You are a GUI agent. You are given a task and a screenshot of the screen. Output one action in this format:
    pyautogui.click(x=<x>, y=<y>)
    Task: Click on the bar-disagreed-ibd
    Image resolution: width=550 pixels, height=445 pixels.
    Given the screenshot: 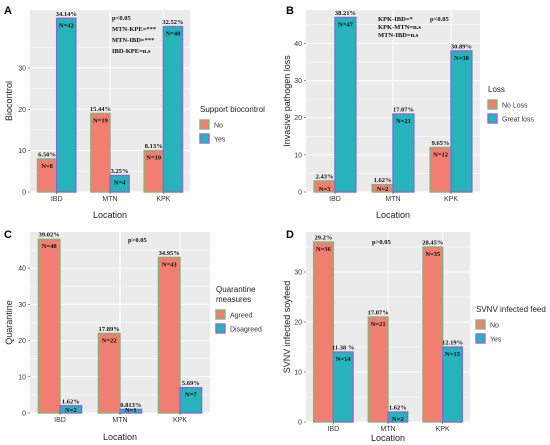 What is the action you would take?
    pyautogui.click(x=71, y=409)
    